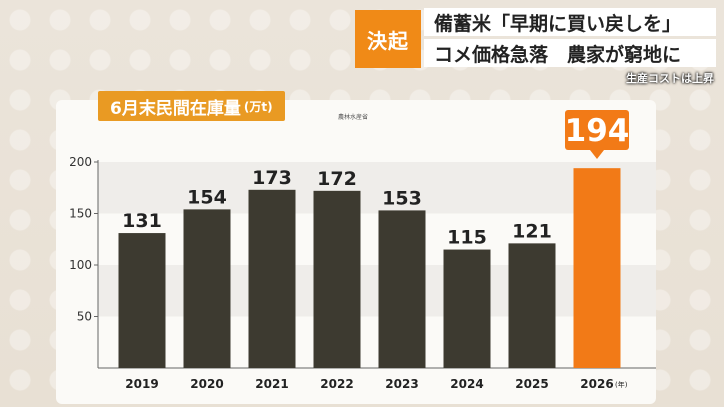 The image size is (724, 407). I want to click on chart-source: 農林水産省, so click(353, 117).